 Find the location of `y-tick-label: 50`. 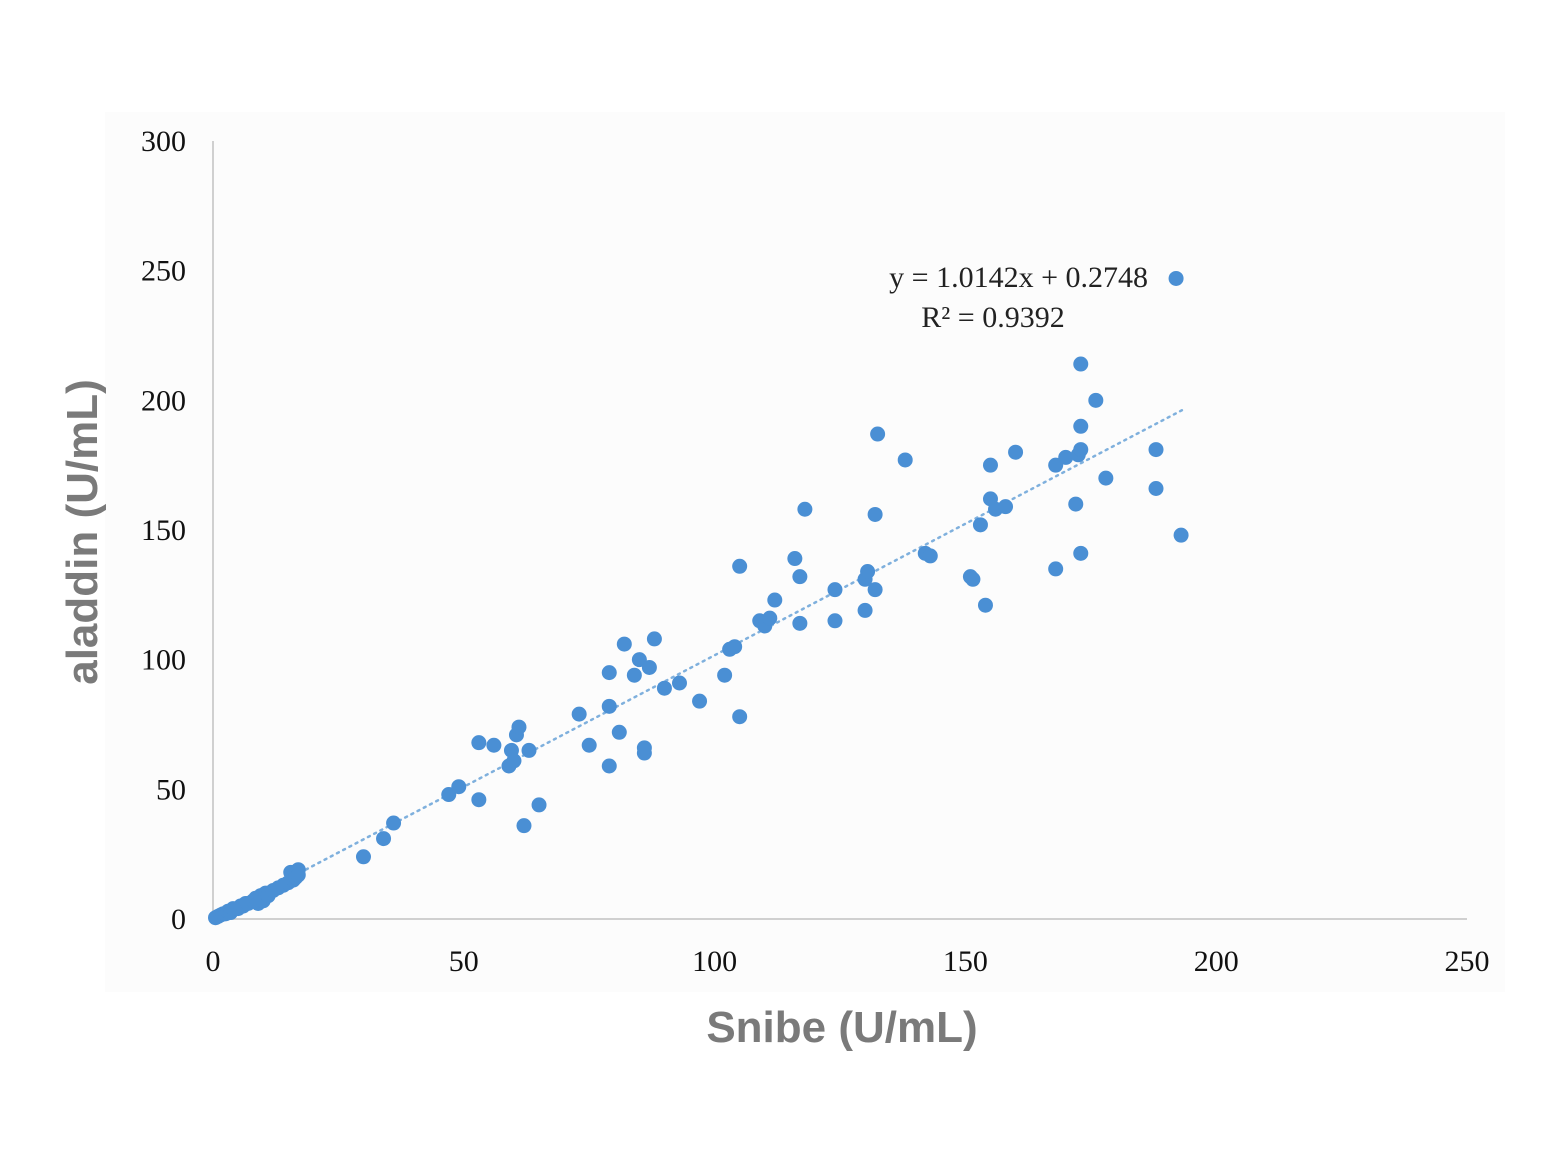

y-tick-label: 50 is located at coordinates (171, 789).